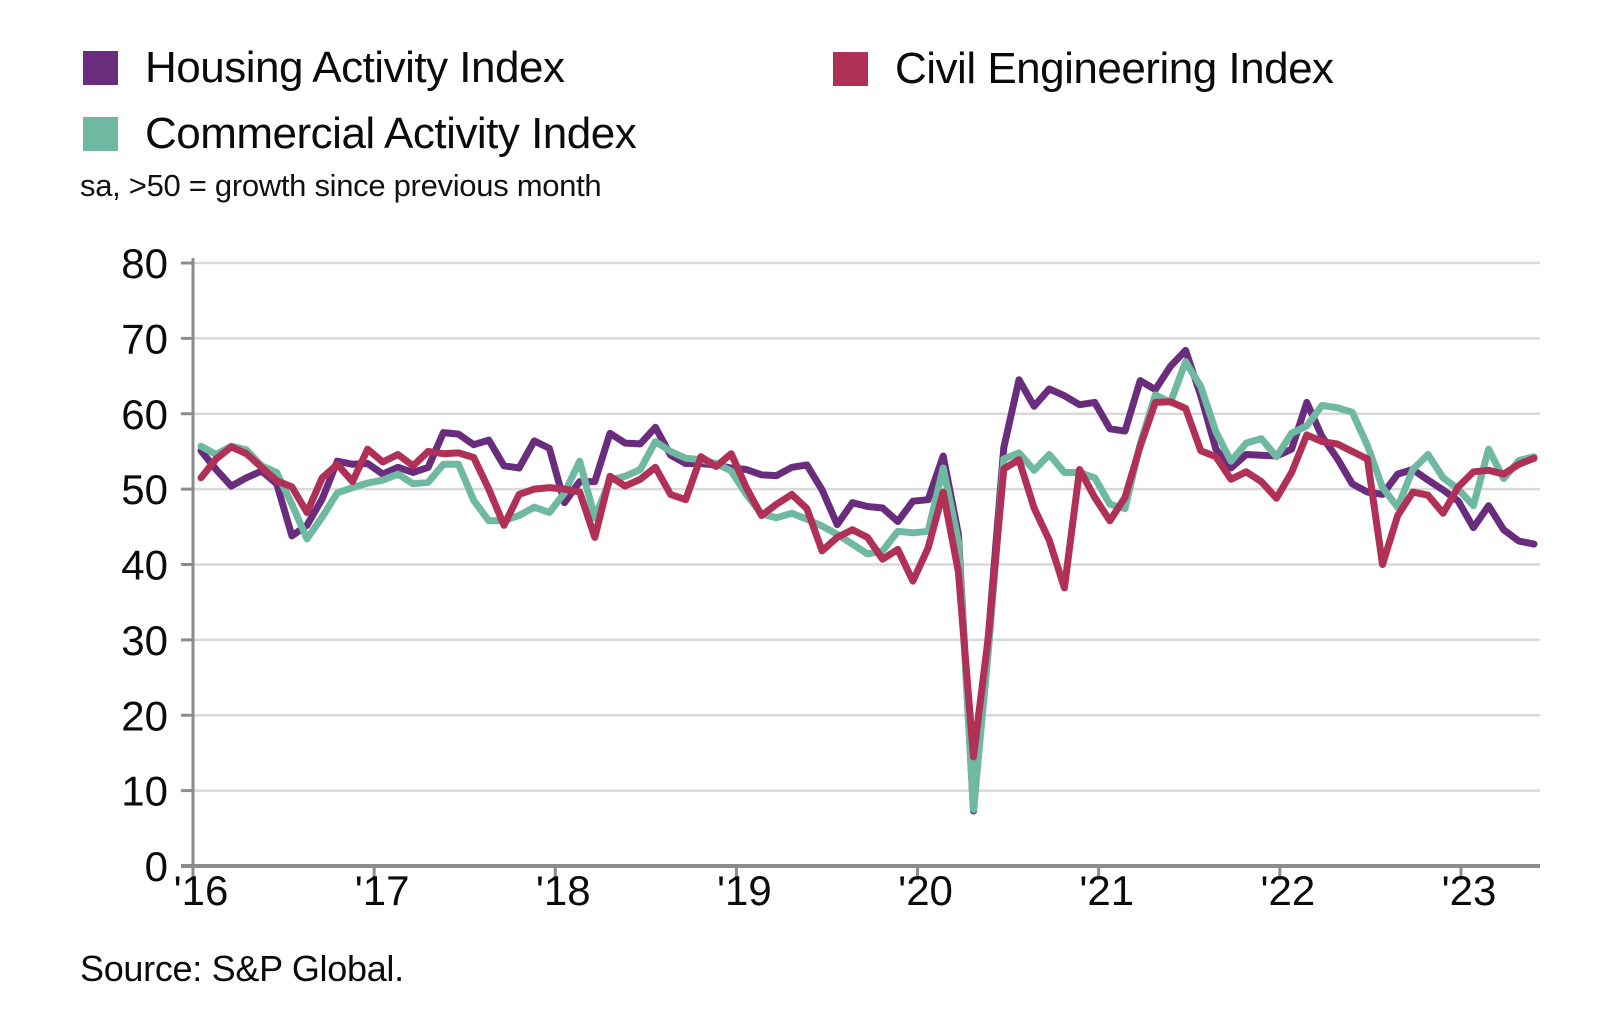 This screenshot has width=1616, height=1032. Describe the element at coordinates (144, 489) in the screenshot. I see `y-tick-label-50: 50` at that location.